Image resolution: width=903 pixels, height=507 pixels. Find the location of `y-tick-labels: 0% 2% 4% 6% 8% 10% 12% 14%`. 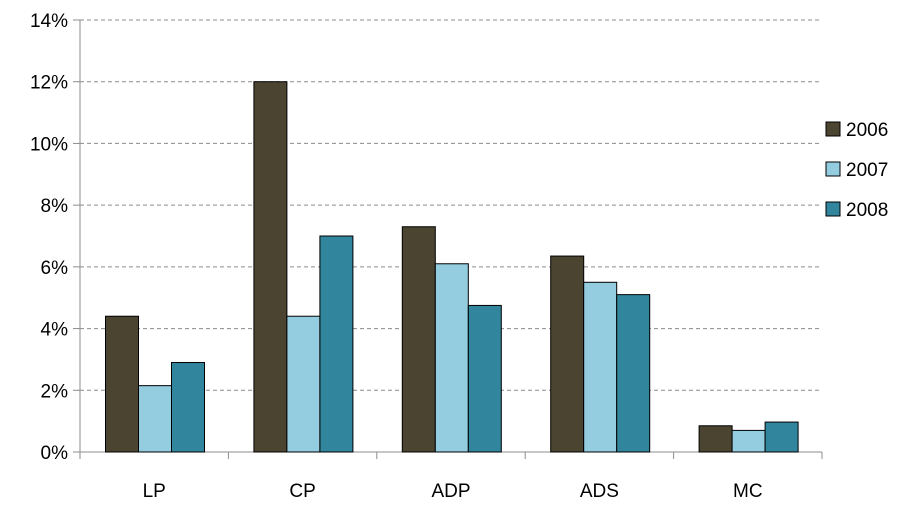

y-tick-labels: 0% 2% 4% 6% 8% 10% 12% 14% is located at coordinates (49, 237).